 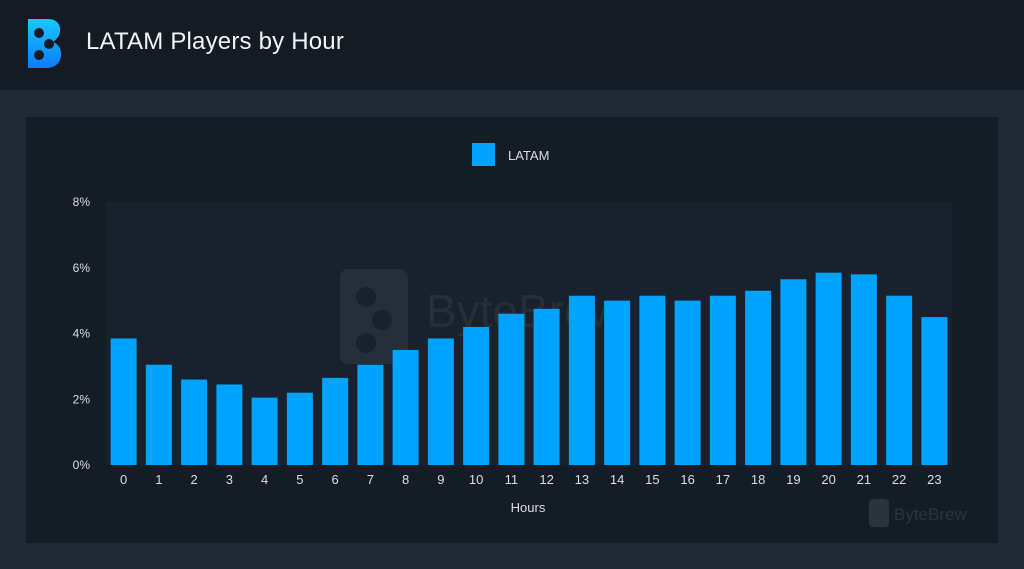 What do you see at coordinates (335, 479) in the screenshot?
I see `x-tick-label: 6` at bounding box center [335, 479].